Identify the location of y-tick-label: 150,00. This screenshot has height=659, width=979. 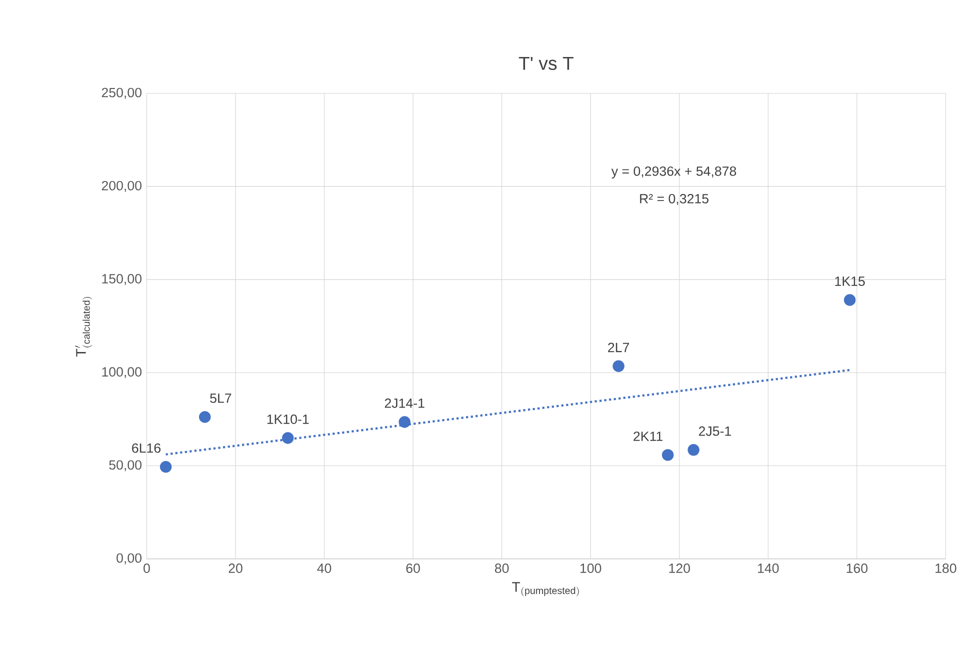
(122, 280).